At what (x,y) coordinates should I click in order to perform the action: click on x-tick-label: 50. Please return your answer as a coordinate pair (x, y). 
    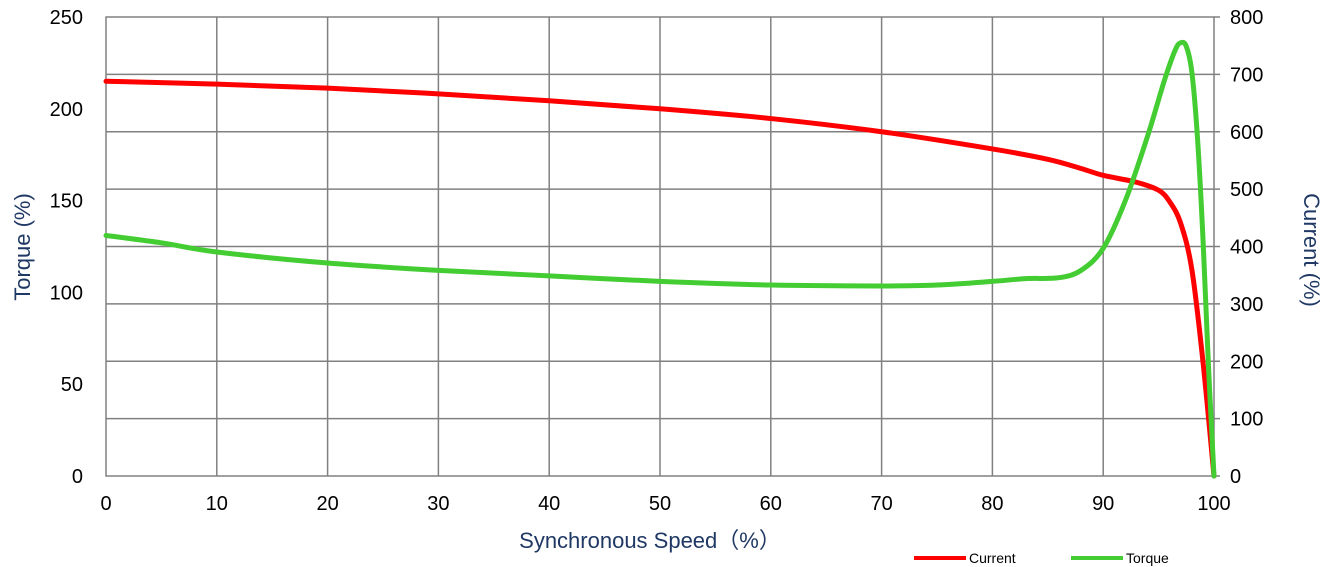
    Looking at the image, I should click on (660, 504).